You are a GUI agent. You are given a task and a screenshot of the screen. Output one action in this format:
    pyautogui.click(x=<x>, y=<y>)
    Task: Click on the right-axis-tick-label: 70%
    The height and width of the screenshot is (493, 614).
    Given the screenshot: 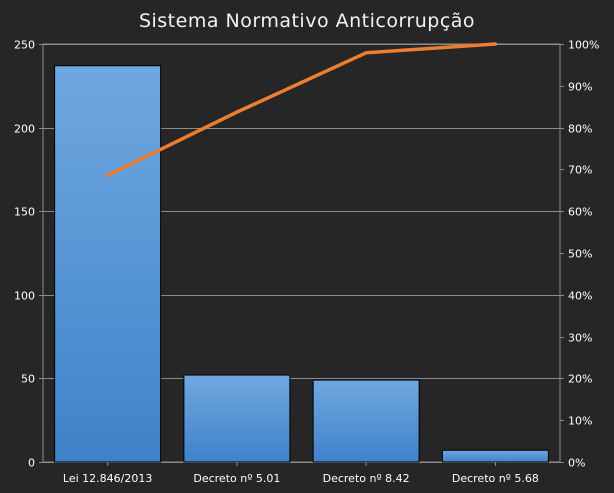 What is the action you would take?
    pyautogui.click(x=580, y=170)
    